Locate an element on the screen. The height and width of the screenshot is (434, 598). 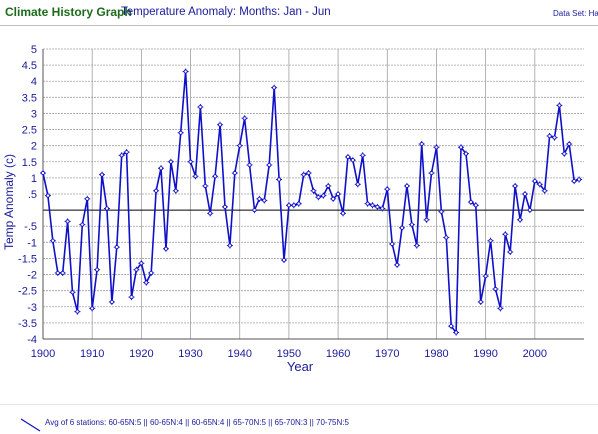
y-tick-label: -3.5 is located at coordinates (27, 324).